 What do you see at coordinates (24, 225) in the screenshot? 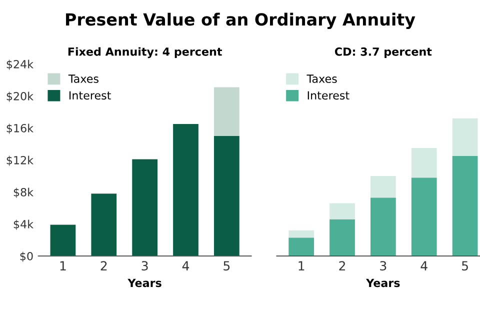
I see `y-tick-label: $4k` at bounding box center [24, 225].